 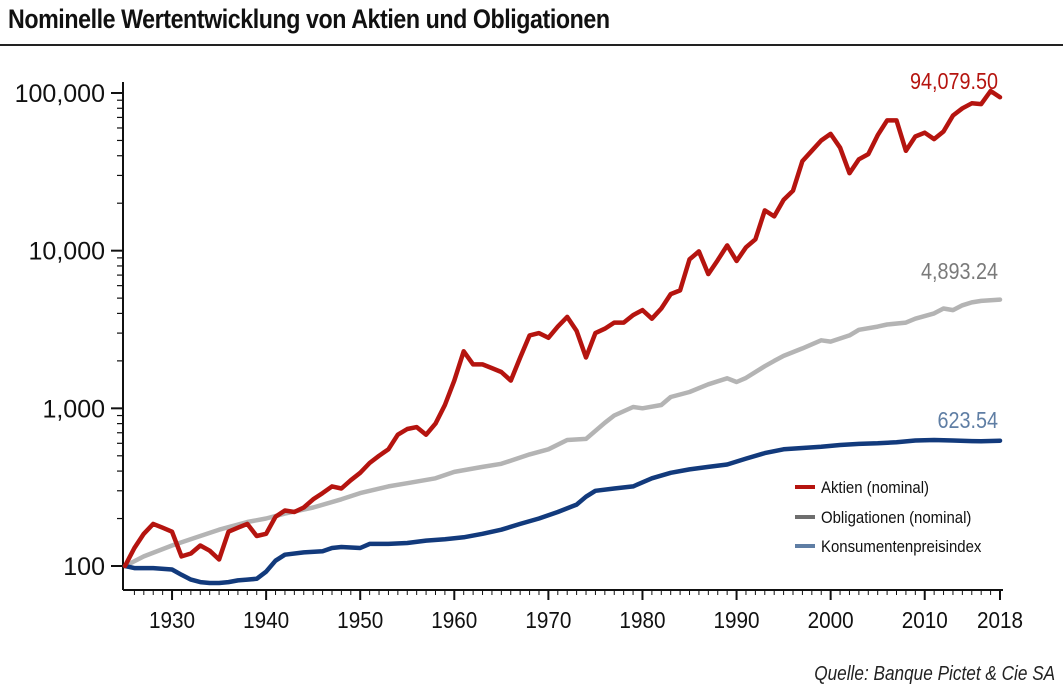 I want to click on source-note: Quelle: Banque Pictet & Cie SA, so click(x=934, y=674).